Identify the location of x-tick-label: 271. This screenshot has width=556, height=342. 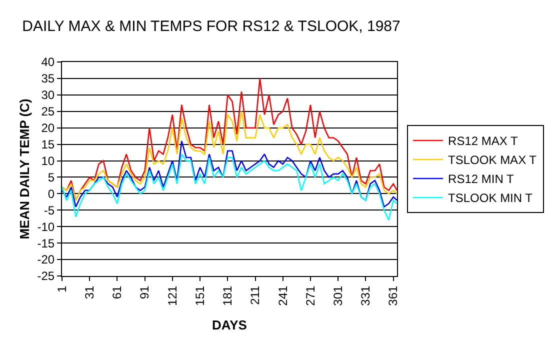
(310, 295).